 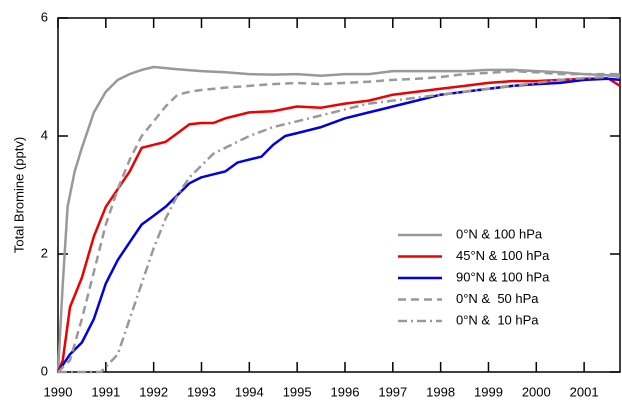 What do you see at coordinates (503, 255) in the screenshot?
I see `legend-label: 45°N & 100 hPa` at bounding box center [503, 255].